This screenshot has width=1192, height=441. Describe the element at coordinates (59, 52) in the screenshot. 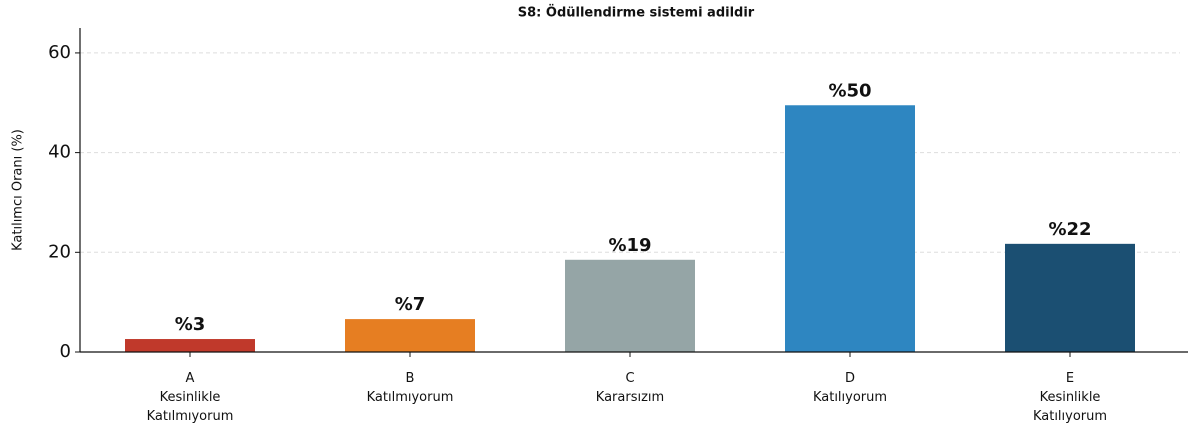

I see `y-tick-label: 60` at that location.